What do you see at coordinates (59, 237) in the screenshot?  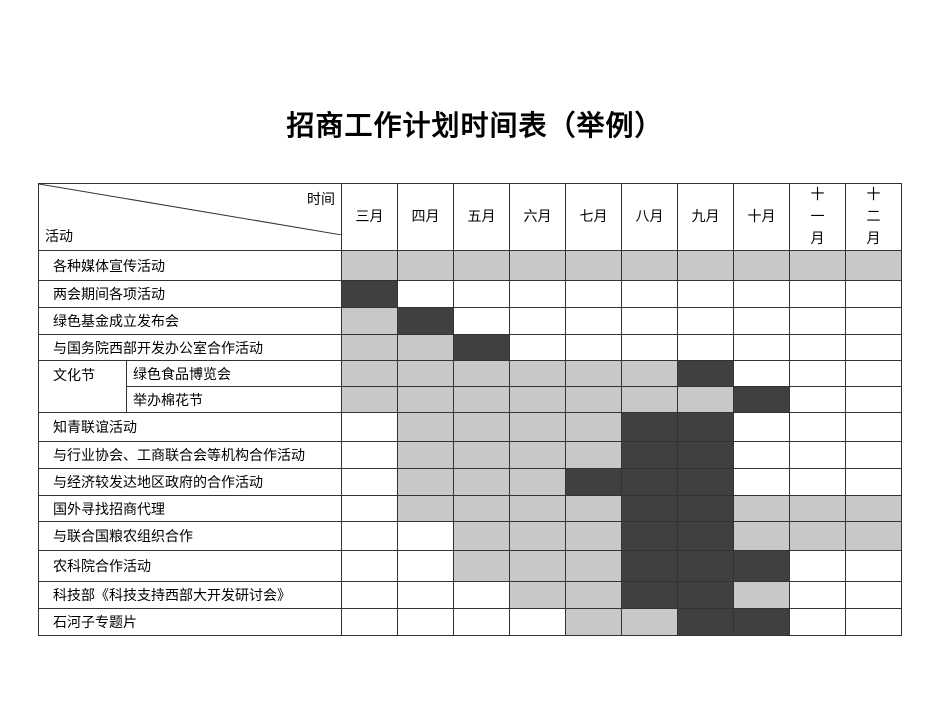 I see `activity-header-label: 活动` at bounding box center [59, 237].